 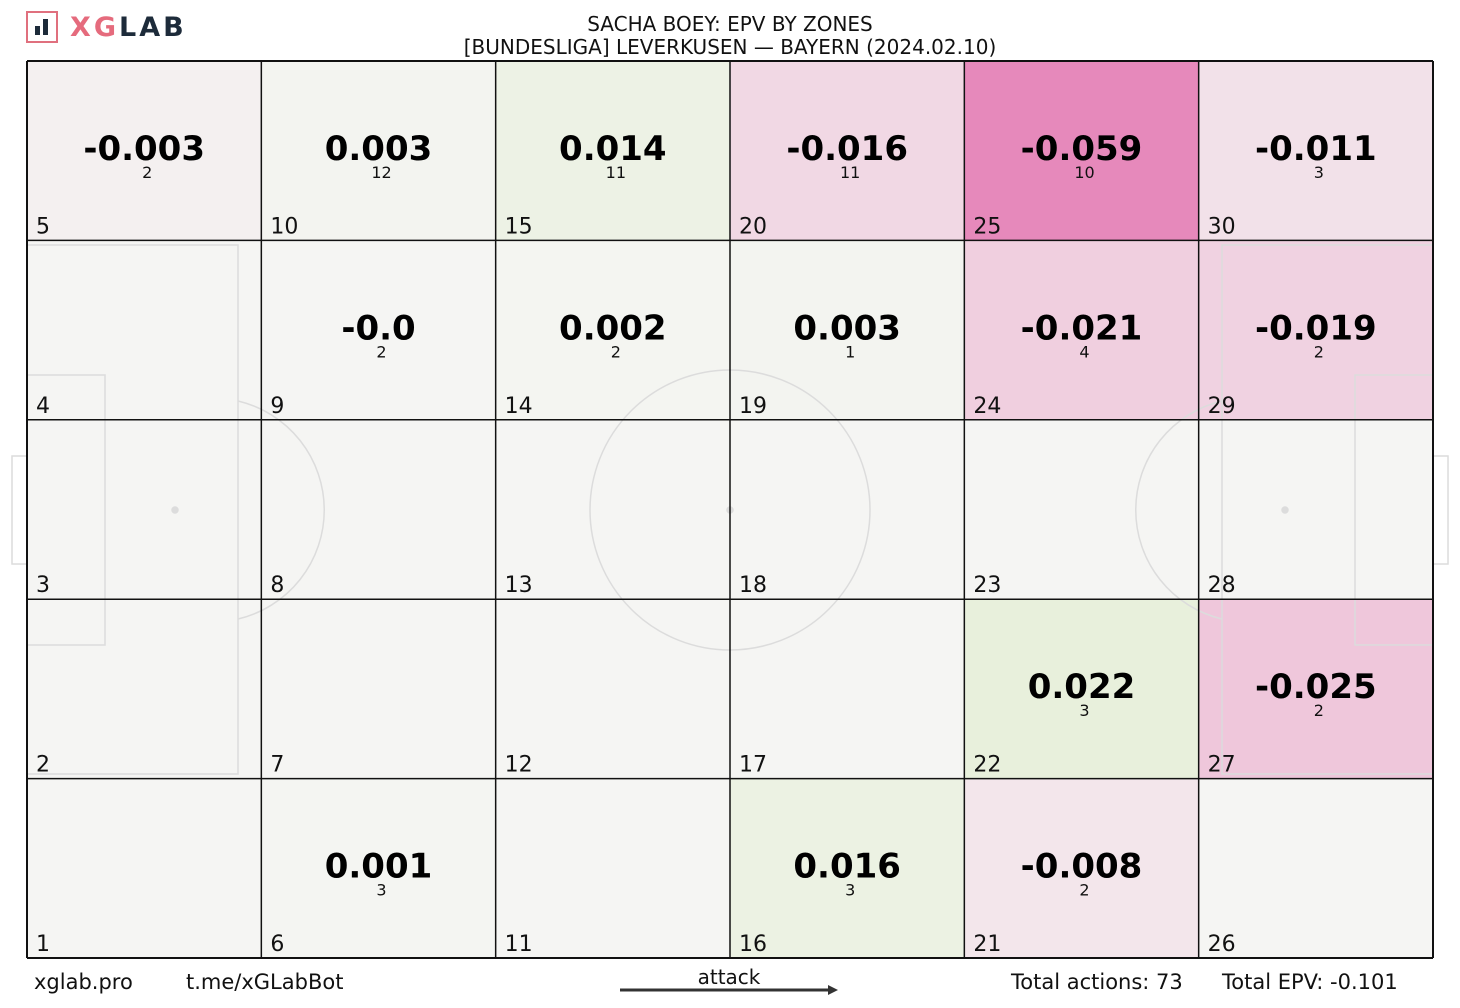 I want to click on zone-number: 20, so click(x=753, y=226).